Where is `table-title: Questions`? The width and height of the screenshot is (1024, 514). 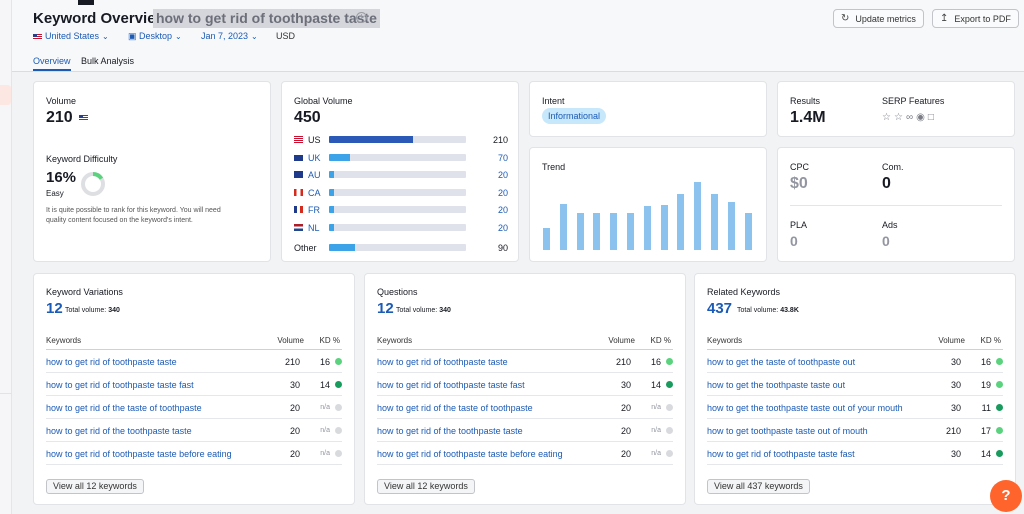
table-title: Questions is located at coordinates (397, 292).